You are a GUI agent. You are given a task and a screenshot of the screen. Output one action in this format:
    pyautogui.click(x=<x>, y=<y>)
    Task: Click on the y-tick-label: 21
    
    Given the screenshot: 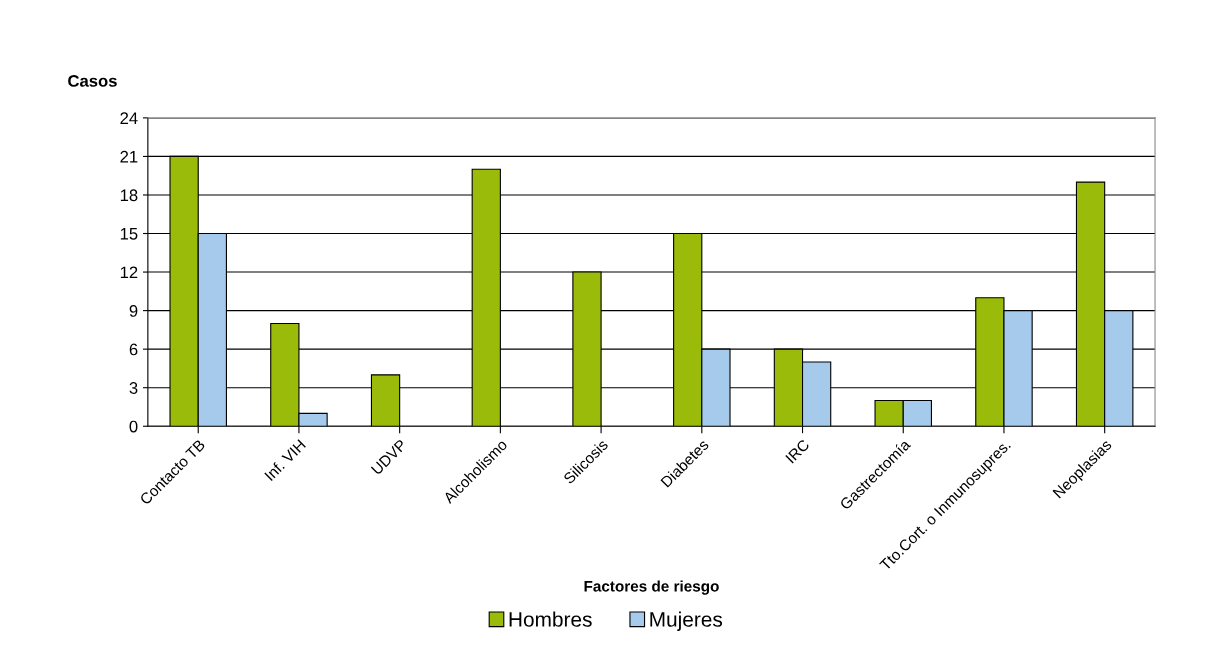 What is the action you would take?
    pyautogui.click(x=129, y=156)
    